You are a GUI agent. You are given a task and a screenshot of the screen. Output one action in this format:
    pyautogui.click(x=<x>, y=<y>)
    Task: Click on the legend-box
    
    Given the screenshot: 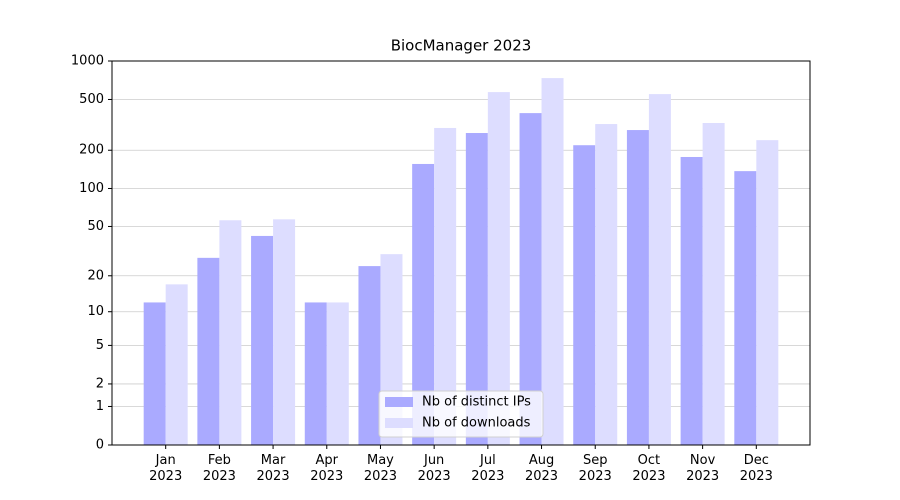 What is the action you would take?
    pyautogui.click(x=461, y=414)
    